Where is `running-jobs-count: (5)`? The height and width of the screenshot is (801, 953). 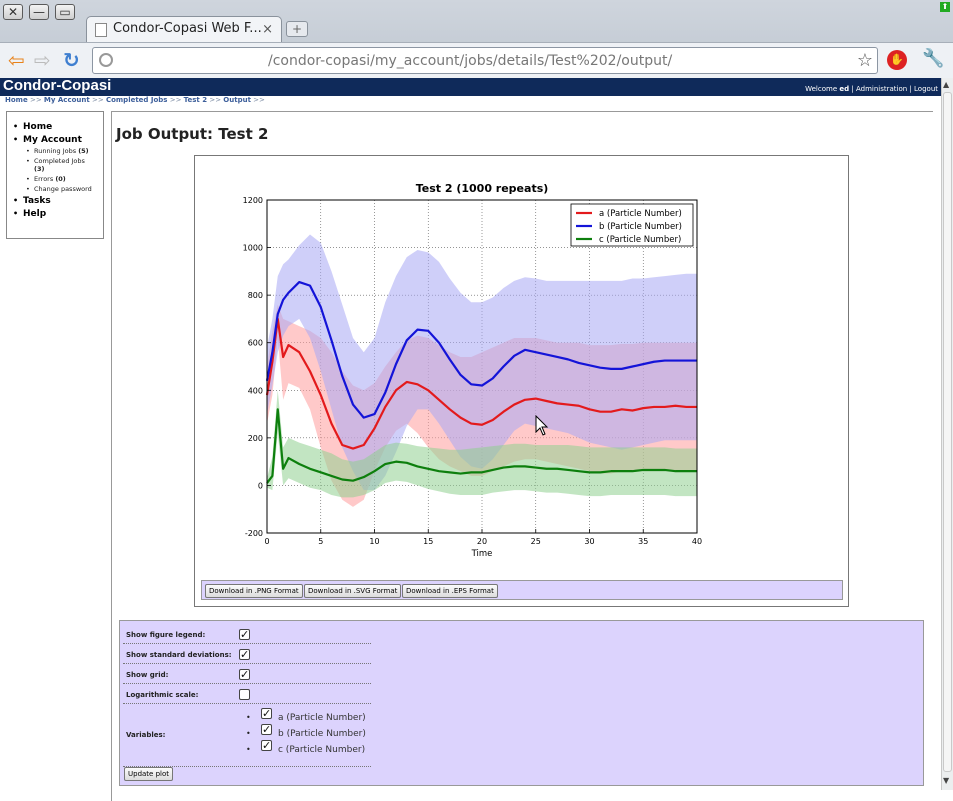
running-jobs-count: (5) is located at coordinates (83, 151).